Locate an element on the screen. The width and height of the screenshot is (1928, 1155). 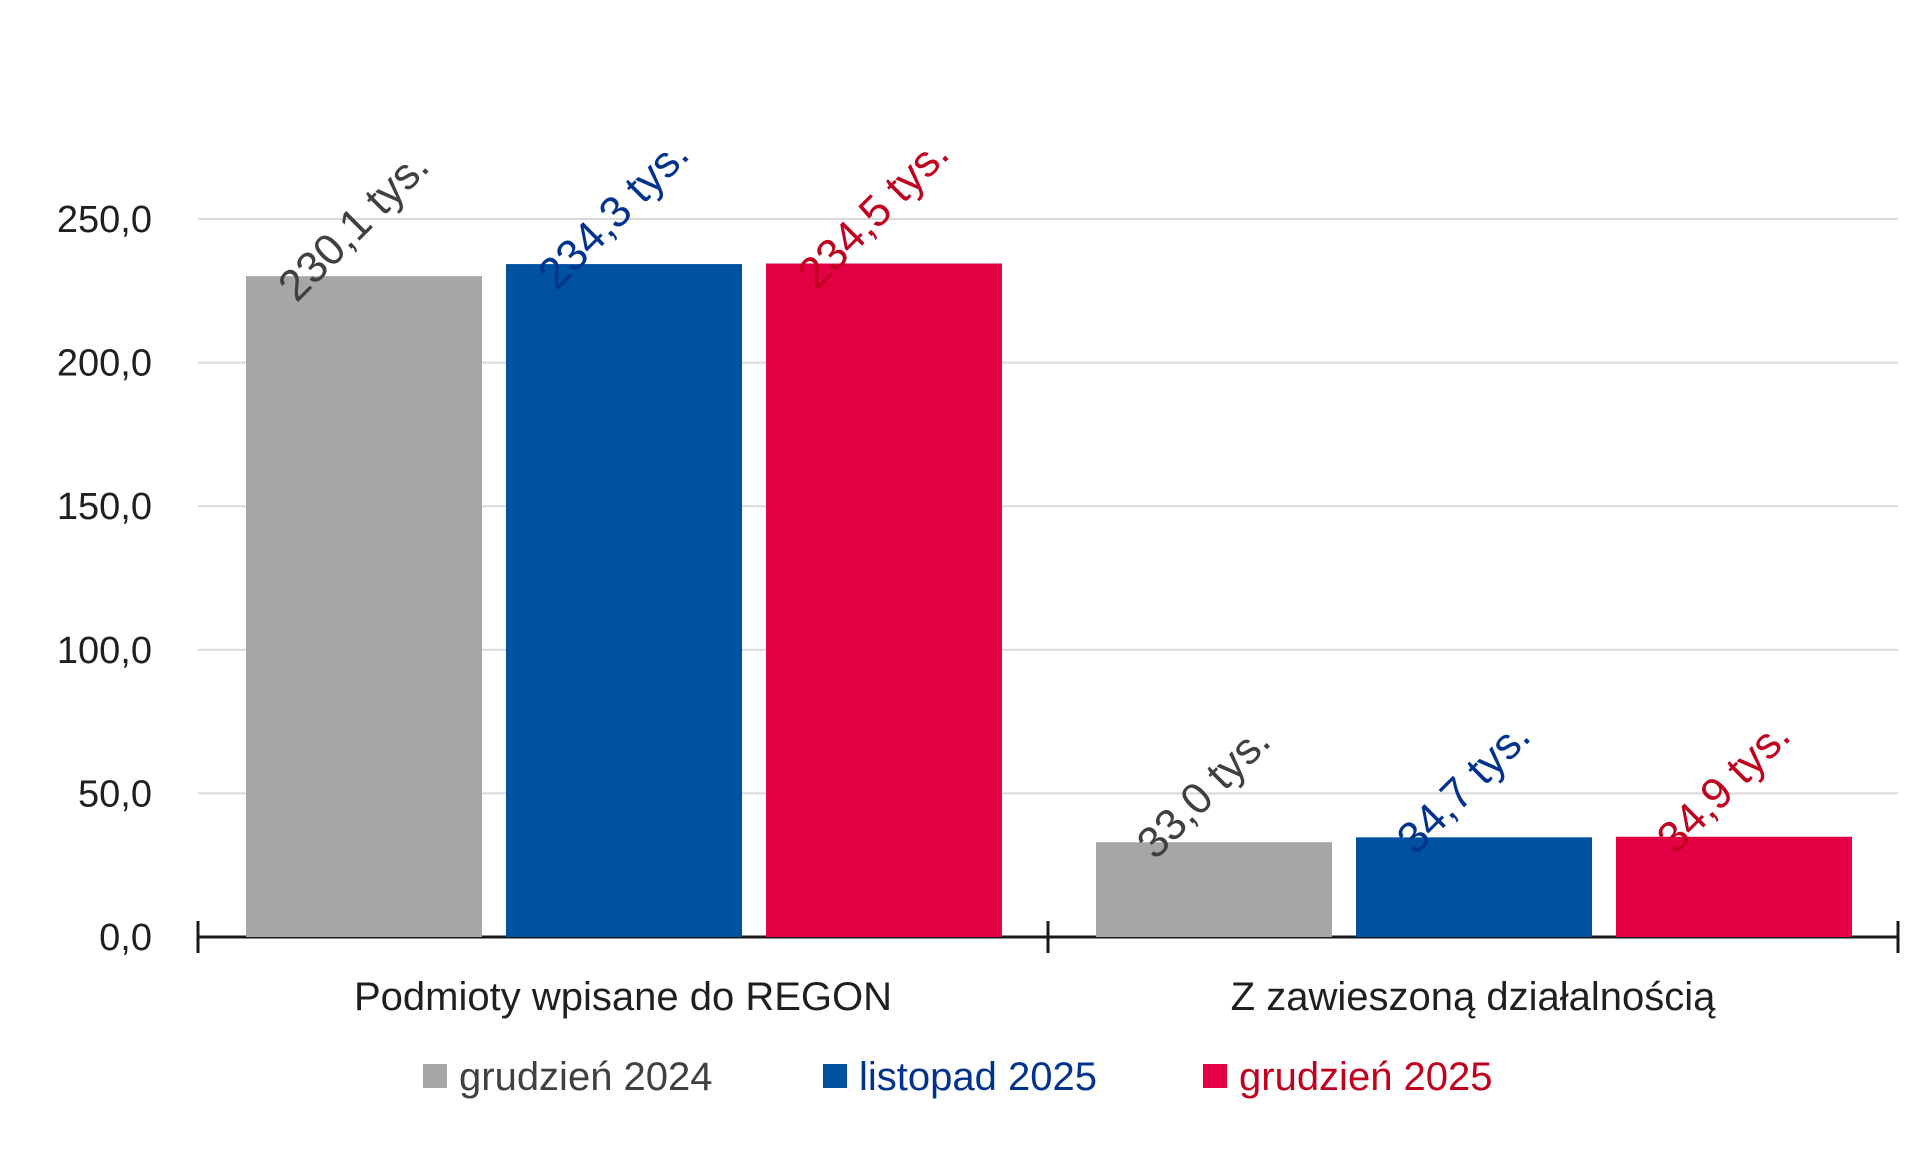
legend-label: listopad 2025 is located at coordinates (978, 1077).